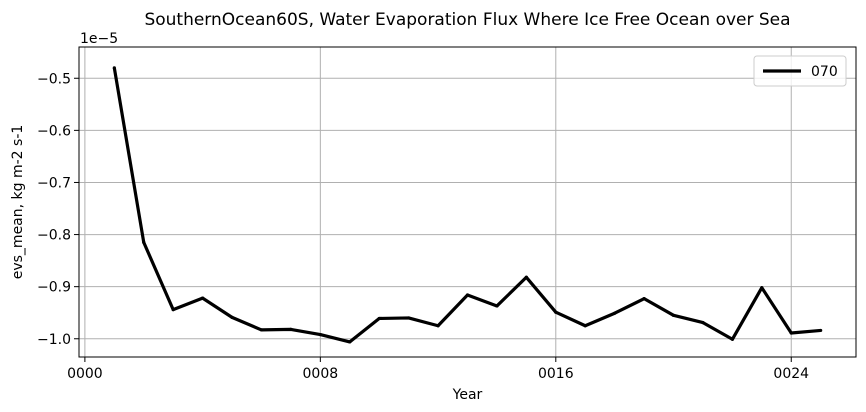 The width and height of the screenshot is (866, 412). I want to click on y-tick-label: −0.6, so click(54, 131).